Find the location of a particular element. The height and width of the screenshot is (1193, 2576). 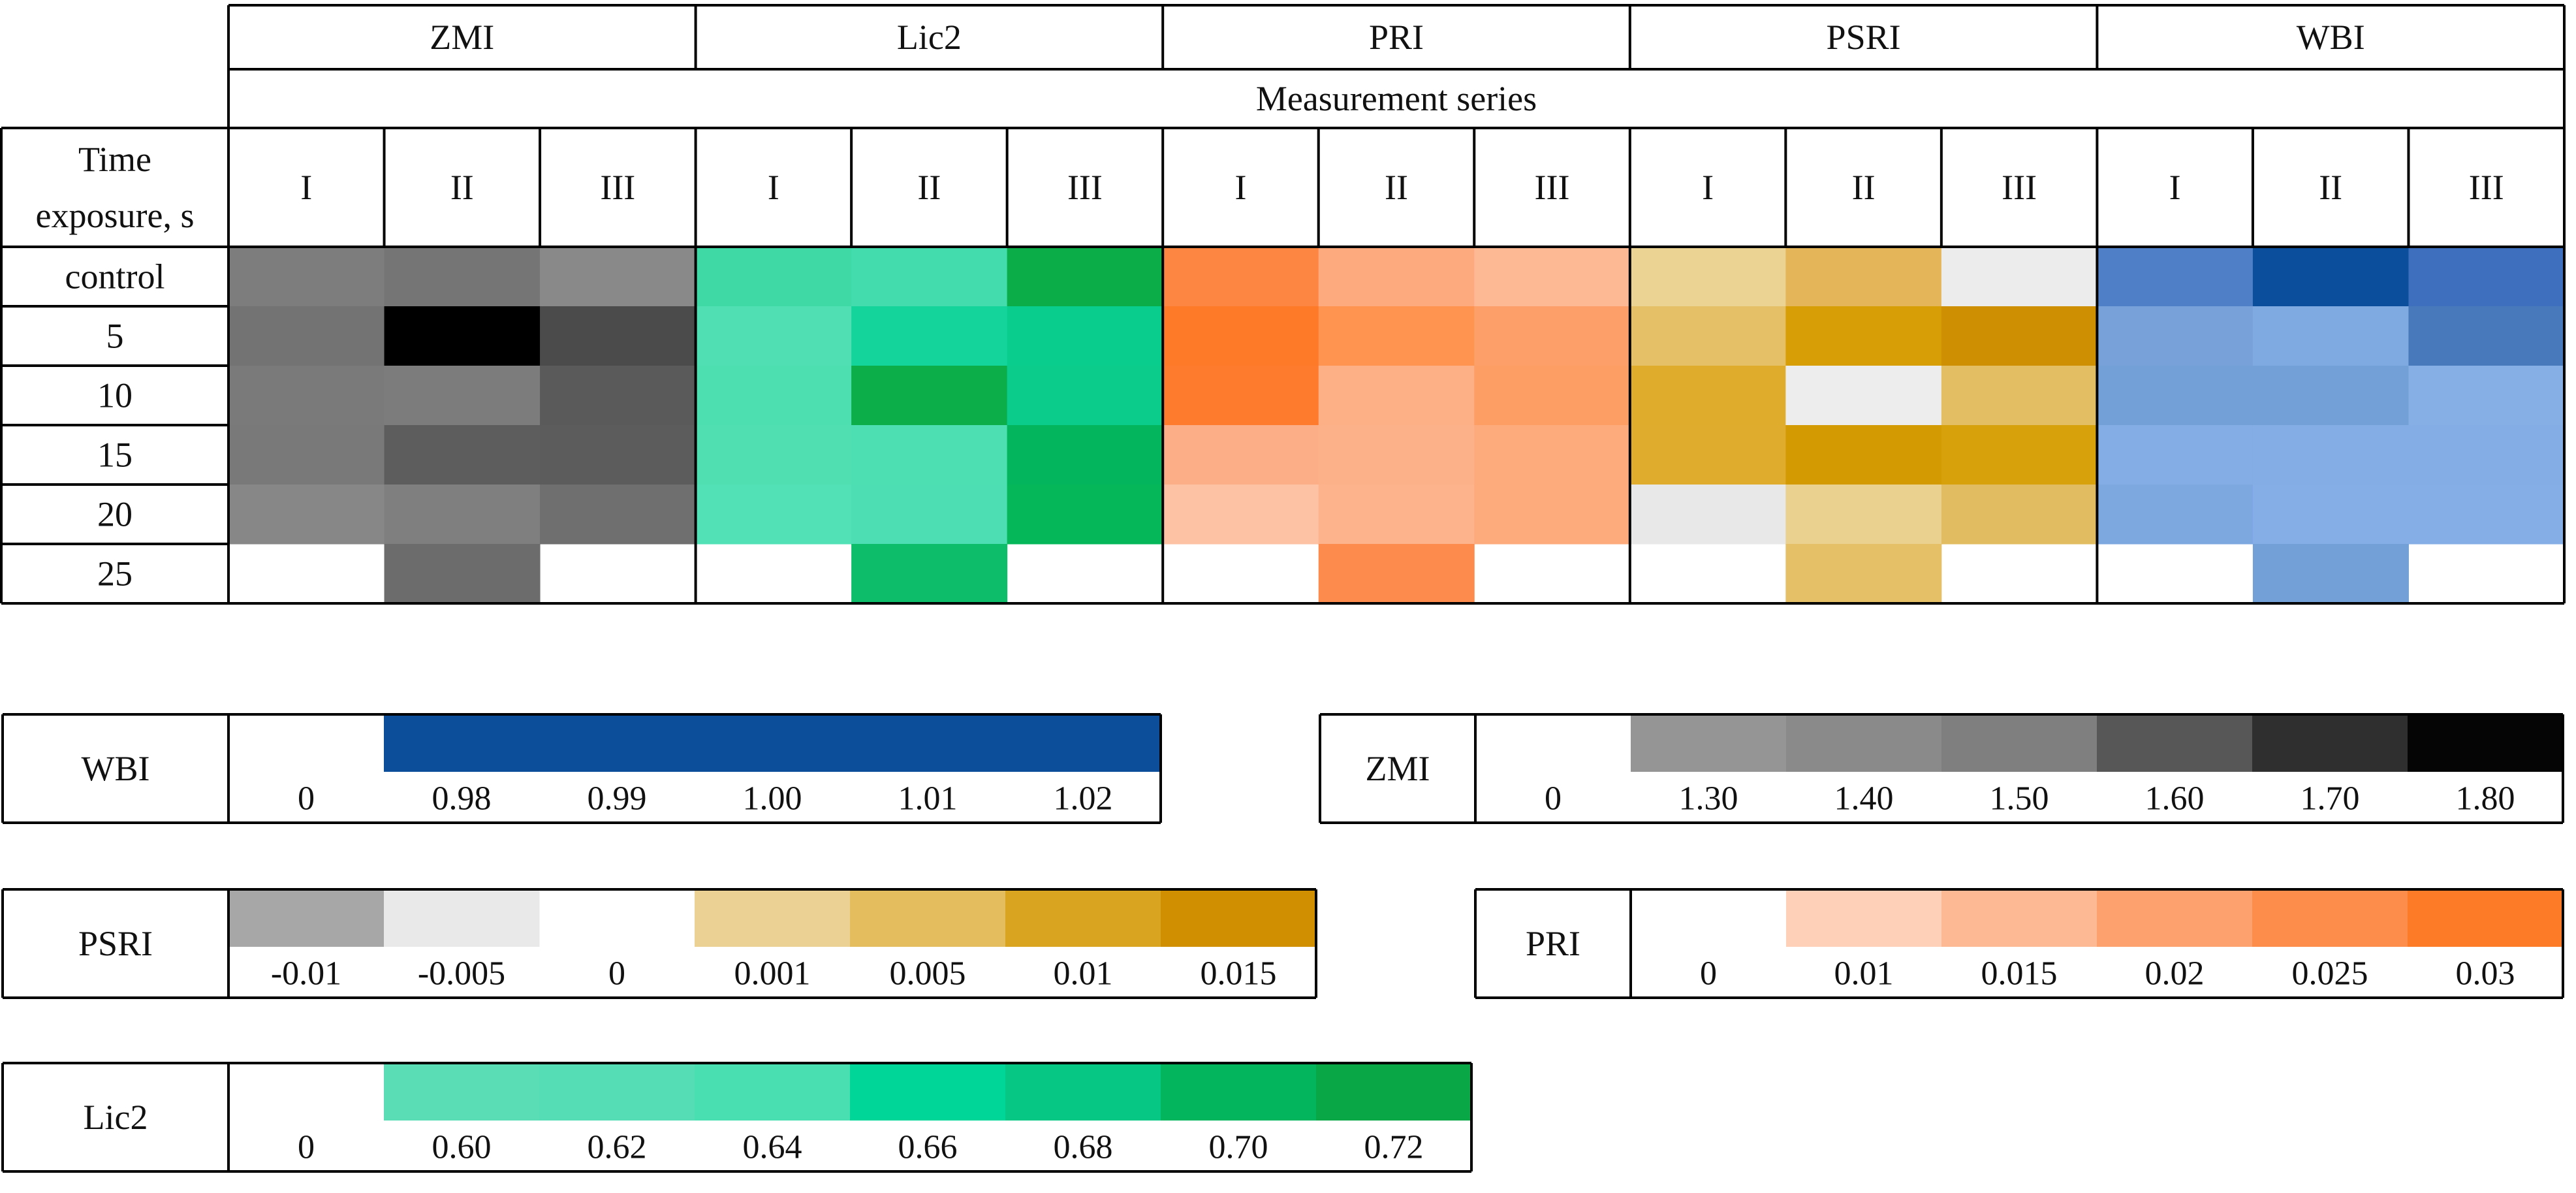

legend-label: 0.60 is located at coordinates (462, 1147).